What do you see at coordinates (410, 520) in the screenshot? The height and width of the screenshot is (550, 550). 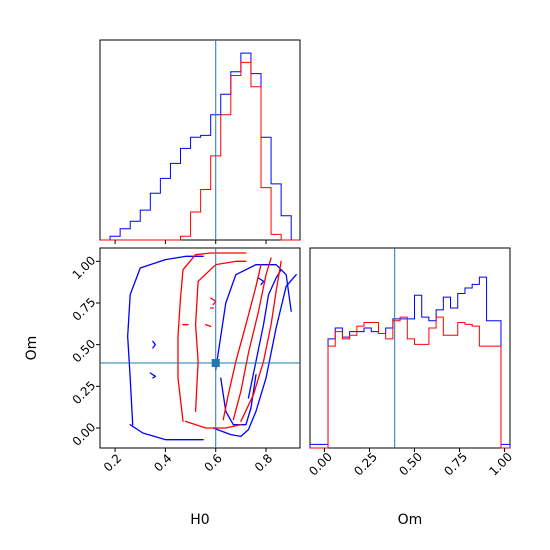 I see `x-axis-label-om: Om` at bounding box center [410, 520].